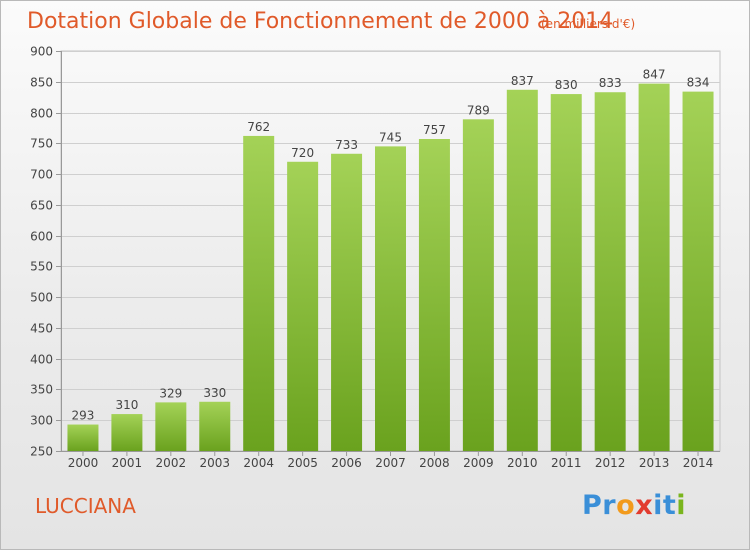 This screenshot has width=750, height=550. Describe the element at coordinates (644, 505) in the screenshot. I see `logo-letter: x` at that location.